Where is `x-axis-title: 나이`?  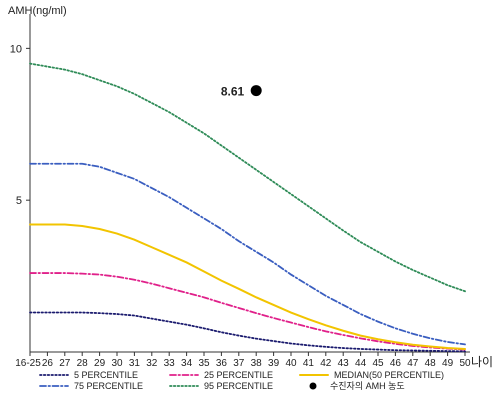
x-axis-title: 나이 is located at coordinates (482, 362).